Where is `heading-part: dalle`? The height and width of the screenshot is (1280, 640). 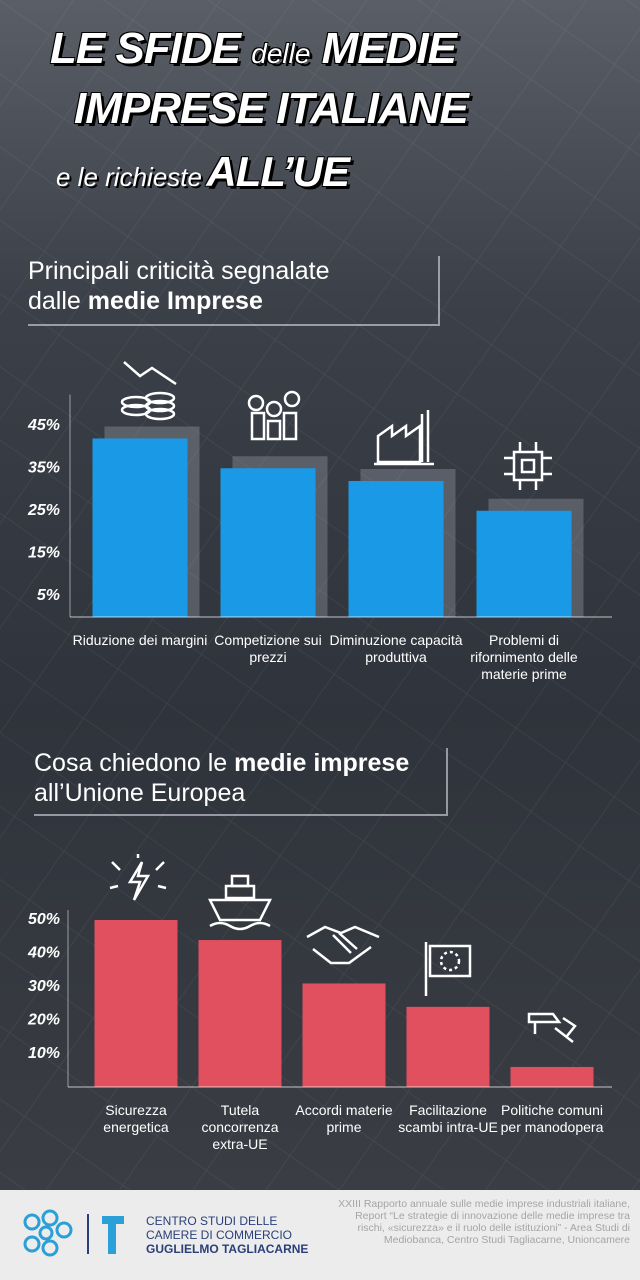
heading-part: dalle is located at coordinates (54, 301).